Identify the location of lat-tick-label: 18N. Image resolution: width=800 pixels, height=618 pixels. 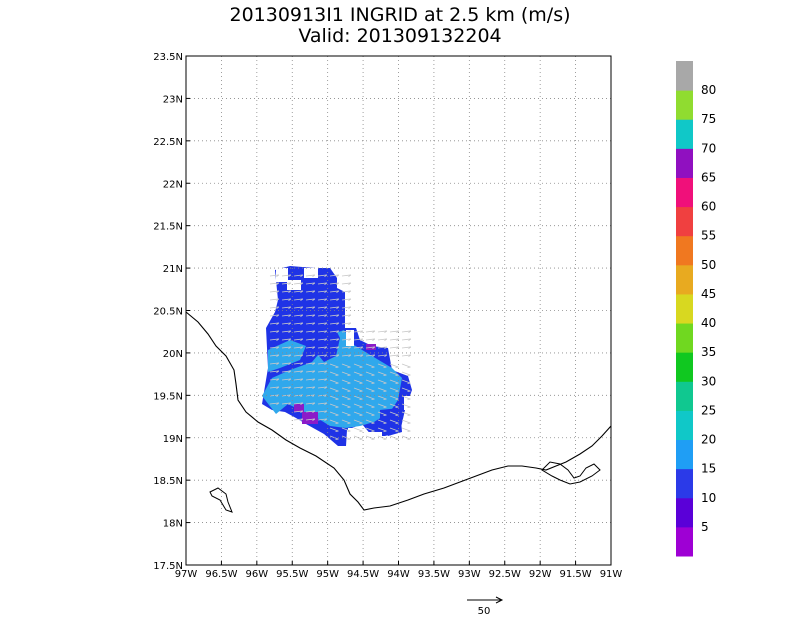
(173, 524).